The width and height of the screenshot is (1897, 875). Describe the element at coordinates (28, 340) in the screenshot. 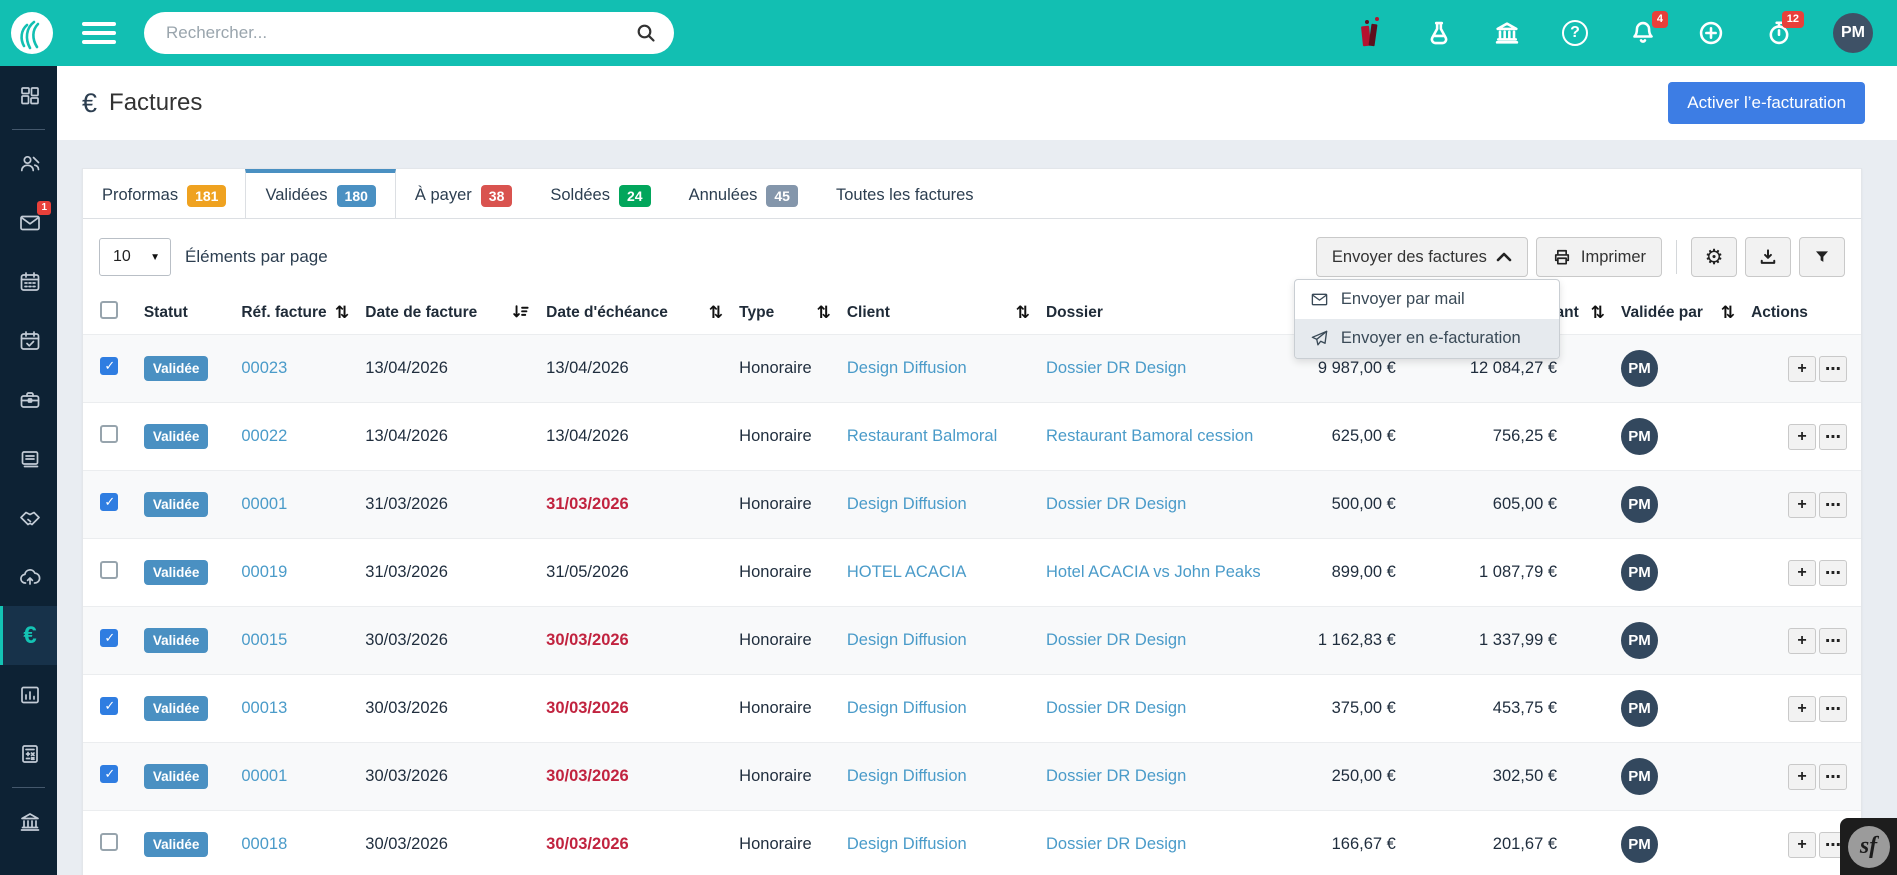

I see `sidebar-item-tasks` at that location.